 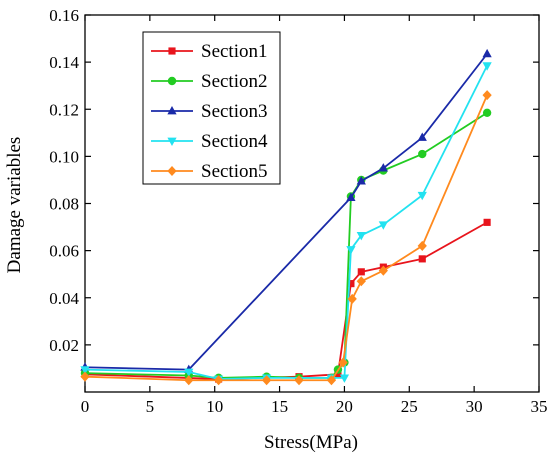 What do you see at coordinates (14, 205) in the screenshot?
I see `y-axis-title: Damage variables` at bounding box center [14, 205].